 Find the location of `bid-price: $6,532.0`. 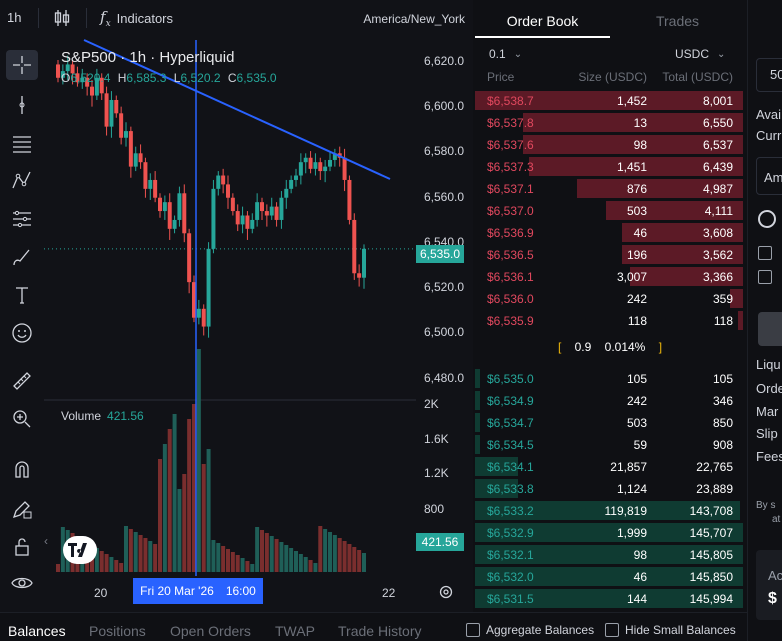

bid-price: $6,532.0 is located at coordinates (510, 577).